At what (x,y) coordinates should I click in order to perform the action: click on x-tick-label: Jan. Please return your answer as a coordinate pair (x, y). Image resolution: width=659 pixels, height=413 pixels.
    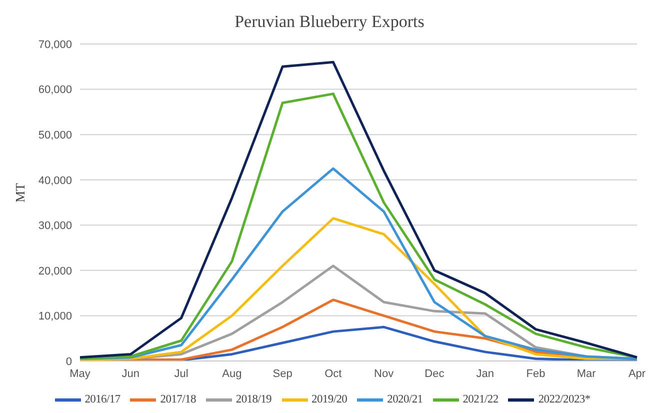
    Looking at the image, I should click on (485, 374).